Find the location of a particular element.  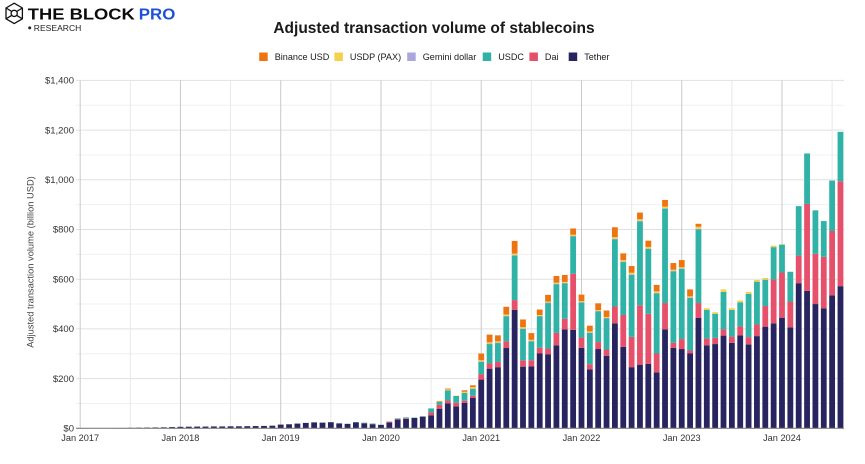

svg-text: Jan 2019 is located at coordinates (281, 438).